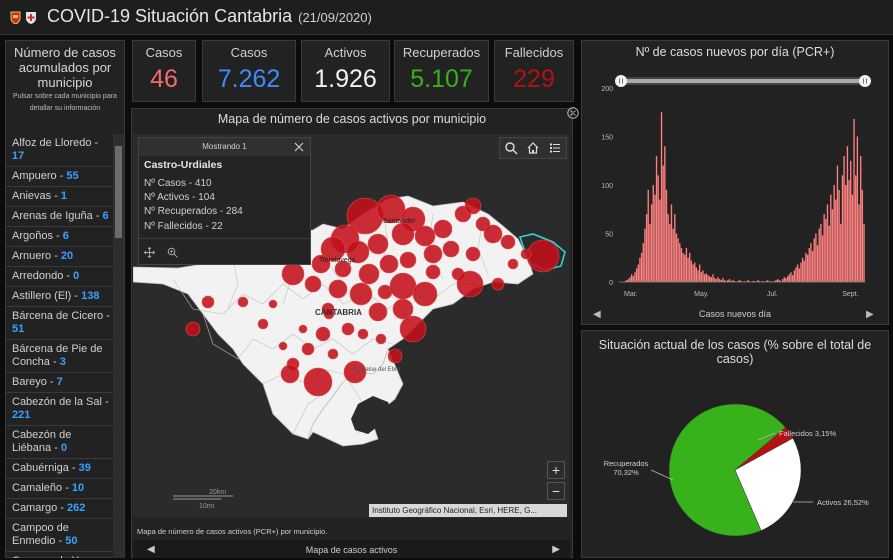  Describe the element at coordinates (118, 192) in the screenshot. I see `list-scrollbar-thumb` at that location.